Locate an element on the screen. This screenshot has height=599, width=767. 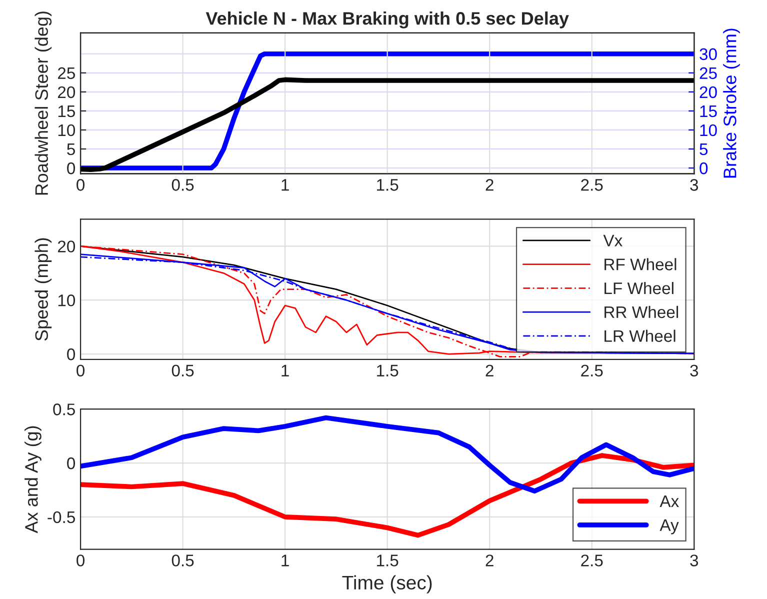
y-axis-title: Speed (mph) is located at coordinates (43, 289).